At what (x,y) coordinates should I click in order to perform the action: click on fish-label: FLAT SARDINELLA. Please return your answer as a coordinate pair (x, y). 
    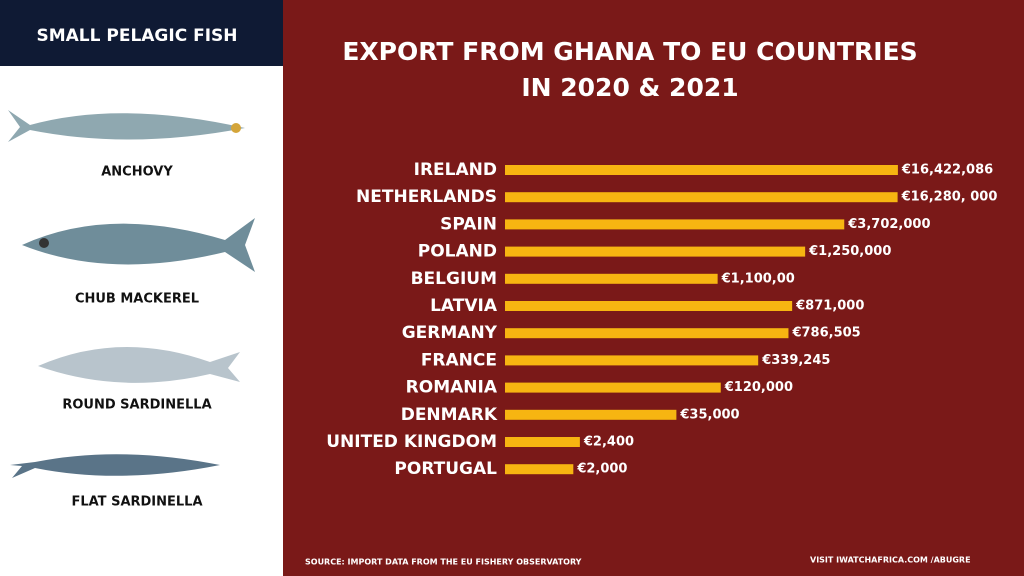
    Looking at the image, I should click on (136, 502).